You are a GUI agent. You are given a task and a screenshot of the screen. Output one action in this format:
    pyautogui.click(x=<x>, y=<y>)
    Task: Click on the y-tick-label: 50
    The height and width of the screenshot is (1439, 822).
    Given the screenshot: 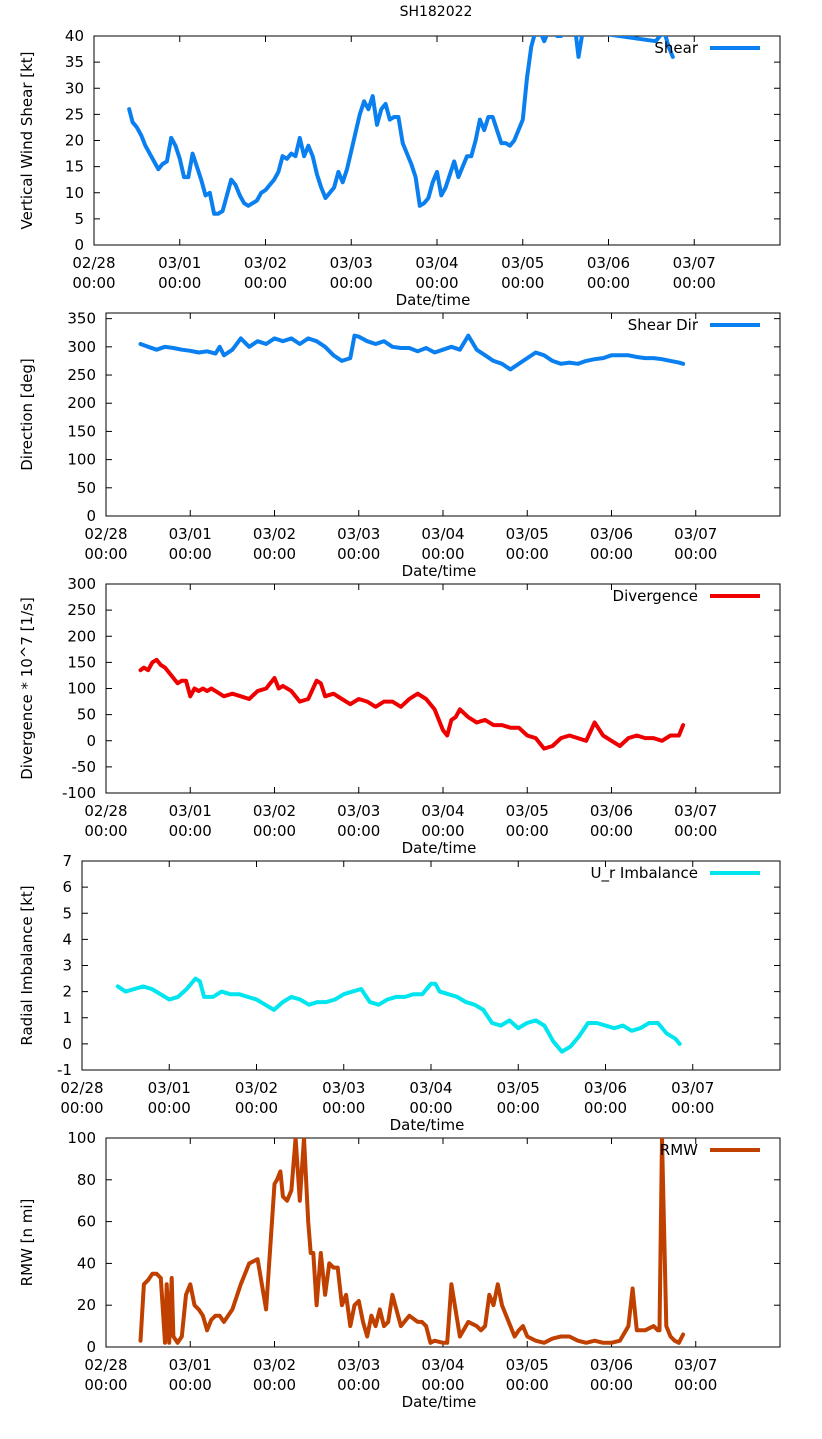 What is the action you would take?
    pyautogui.click(x=86, y=715)
    